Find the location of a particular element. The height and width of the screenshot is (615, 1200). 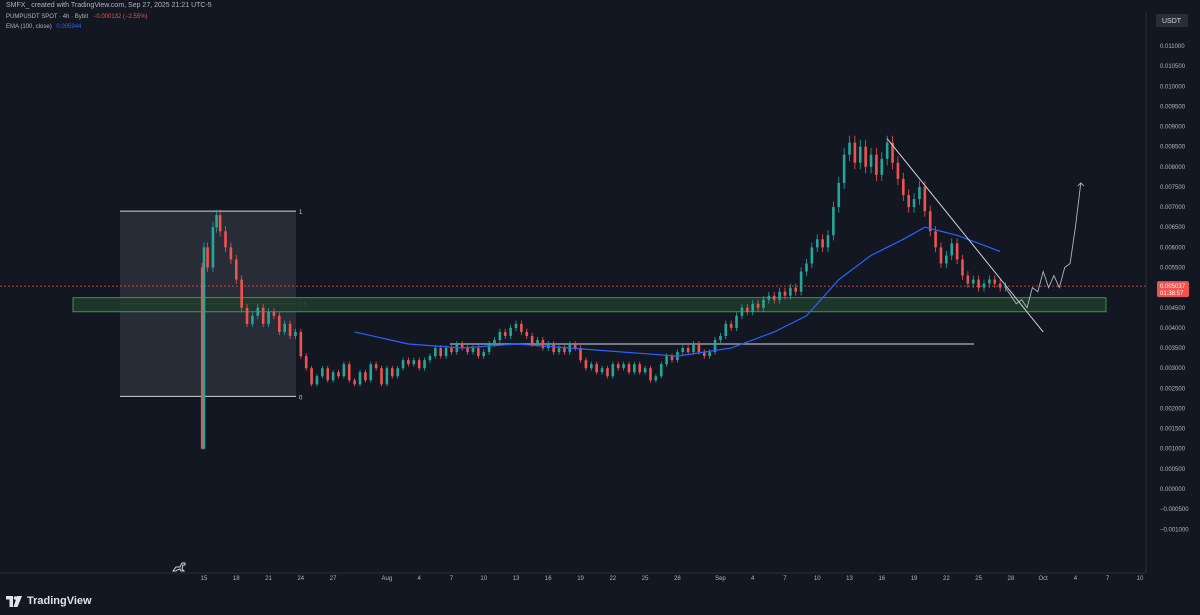

time-tick-label: 10 is located at coordinates (483, 579).